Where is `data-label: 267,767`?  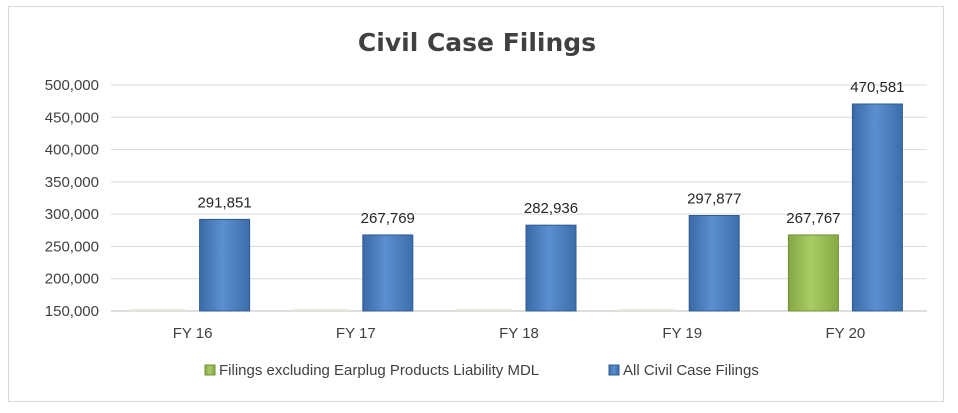
data-label: 267,767 is located at coordinates (813, 218).